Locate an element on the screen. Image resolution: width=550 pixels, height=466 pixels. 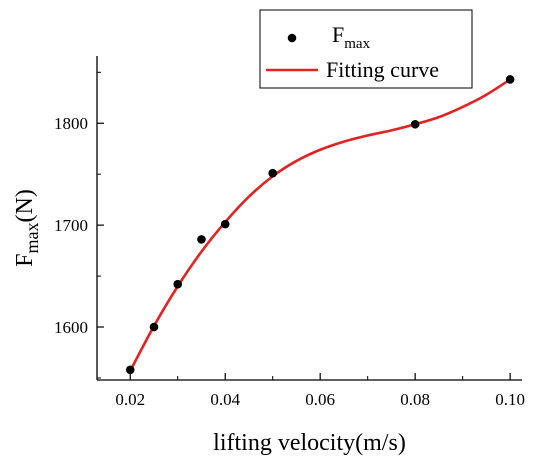
y-tick-label: 1600 is located at coordinates (71, 327).